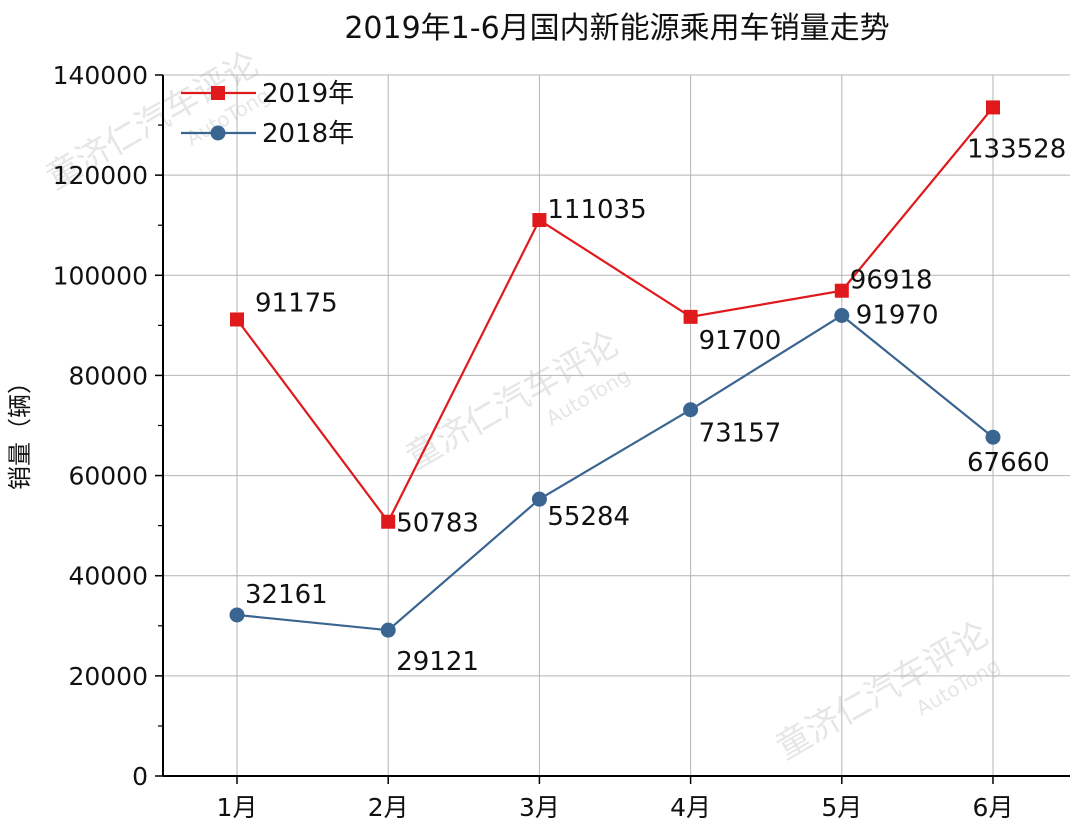 This screenshot has width=1080, height=826. I want to click on data-label: 91700, so click(740, 341).